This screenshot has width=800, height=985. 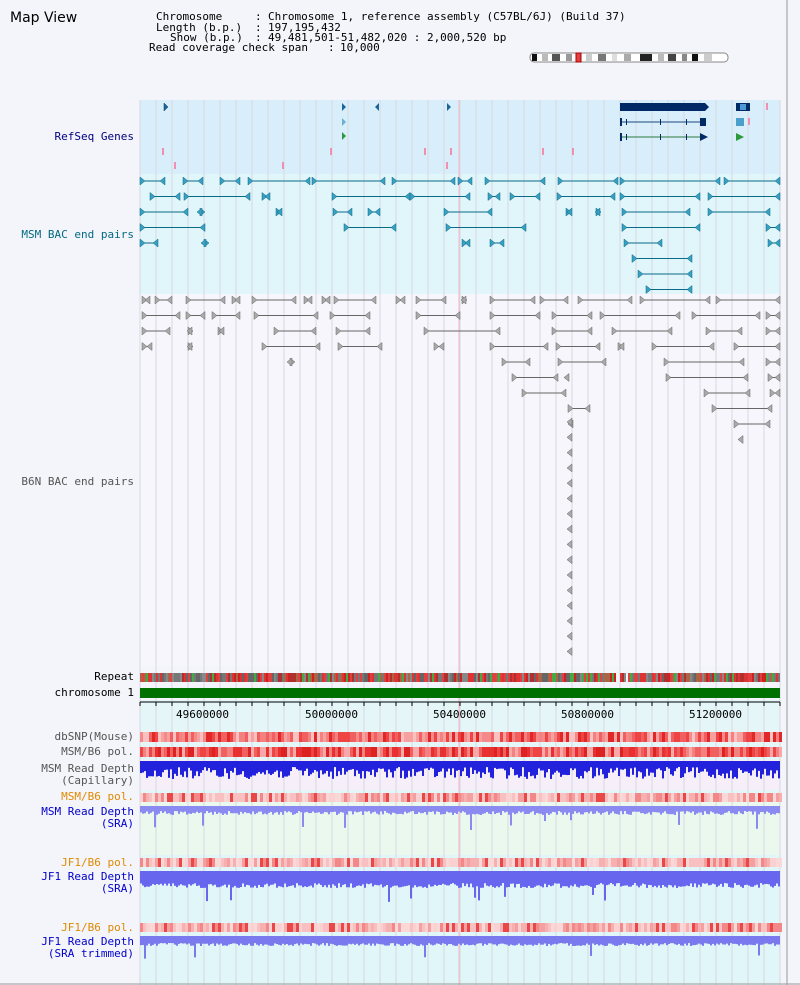 I want to click on jf1-b6-pol-label-2: JF1/B6 pol., so click(x=97, y=927).